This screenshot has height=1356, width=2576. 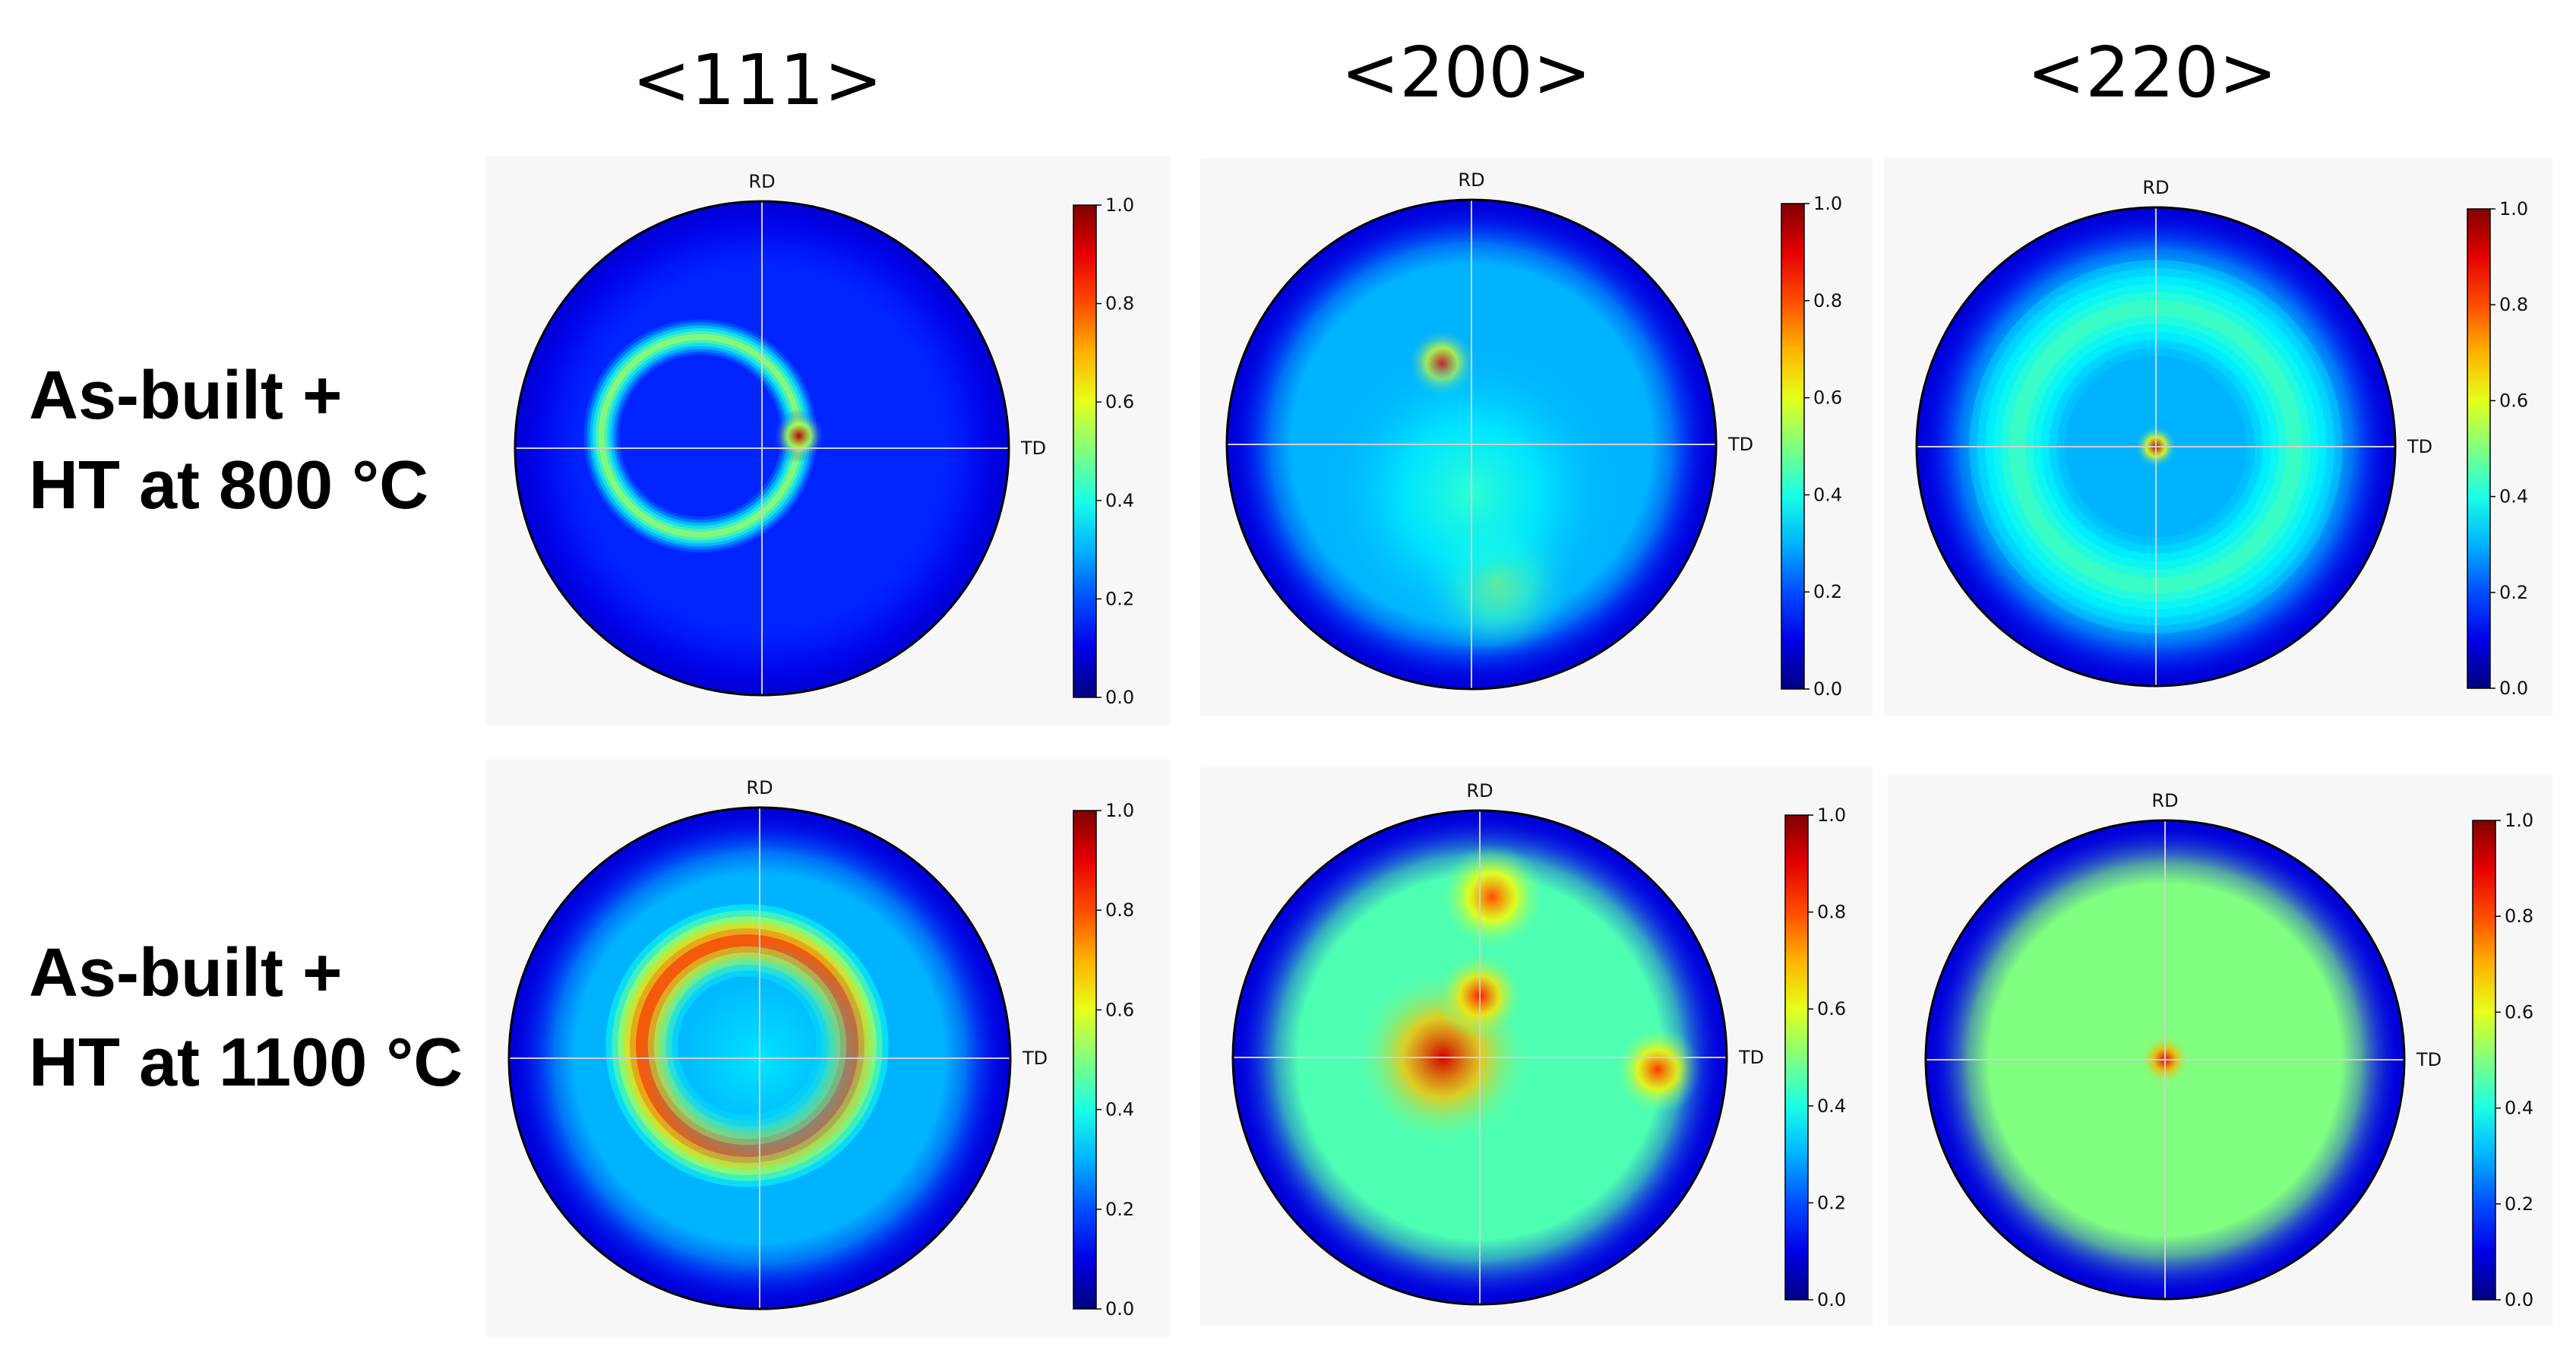 What do you see at coordinates (1466, 72) in the screenshot?
I see `column-title-200: <200>` at bounding box center [1466, 72].